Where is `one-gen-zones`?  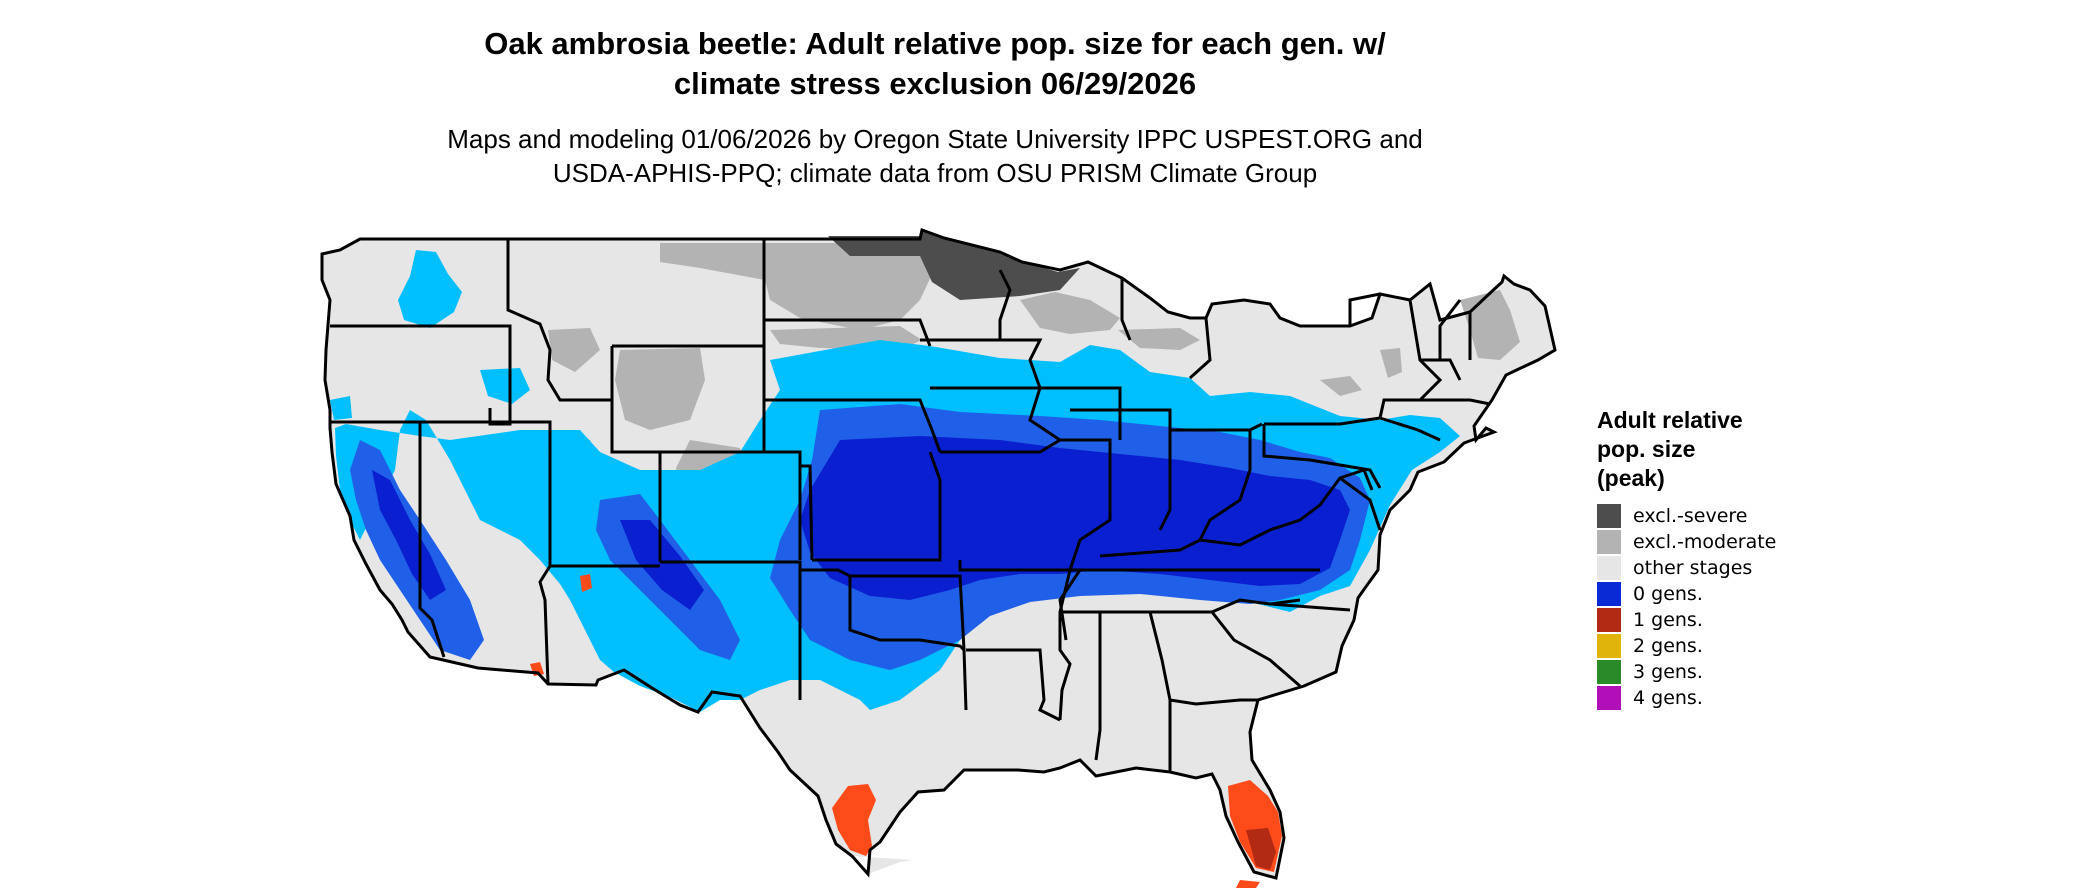 one-gen-zones is located at coordinates (906, 731).